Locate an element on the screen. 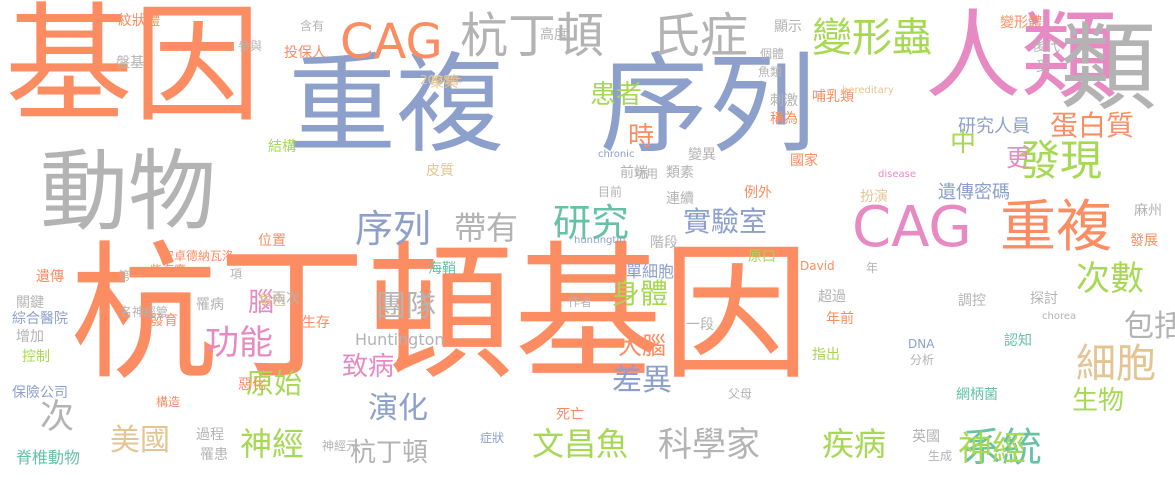  cloud-word: 扮演 is located at coordinates (874, 197).